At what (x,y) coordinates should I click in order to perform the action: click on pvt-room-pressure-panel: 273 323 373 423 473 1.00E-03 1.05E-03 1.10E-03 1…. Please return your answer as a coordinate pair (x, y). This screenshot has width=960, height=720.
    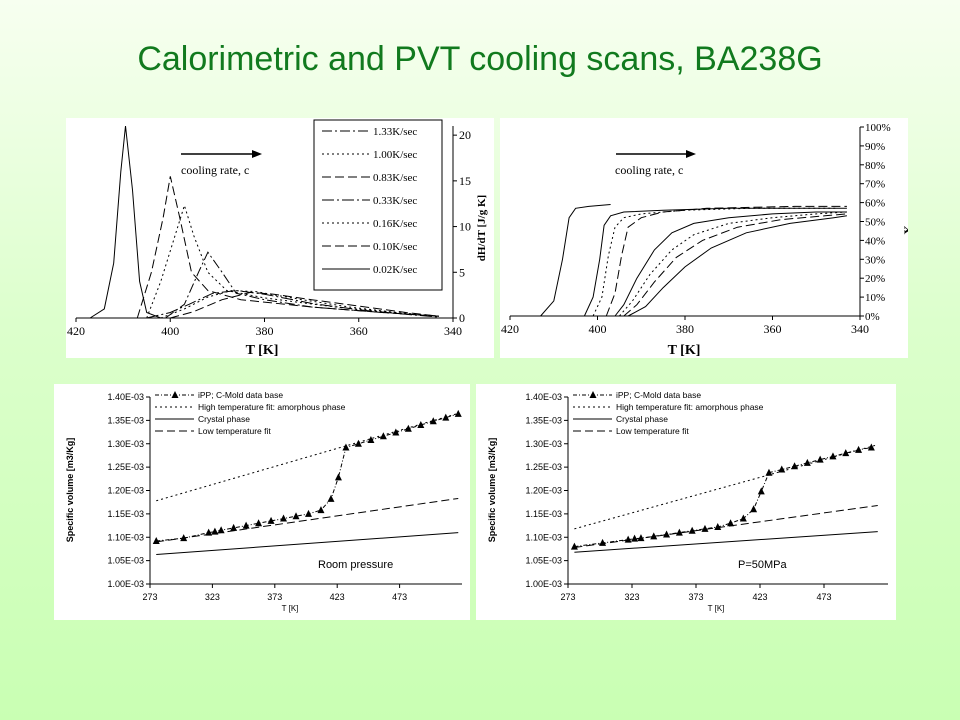
    Looking at the image, I should click on (262, 502).